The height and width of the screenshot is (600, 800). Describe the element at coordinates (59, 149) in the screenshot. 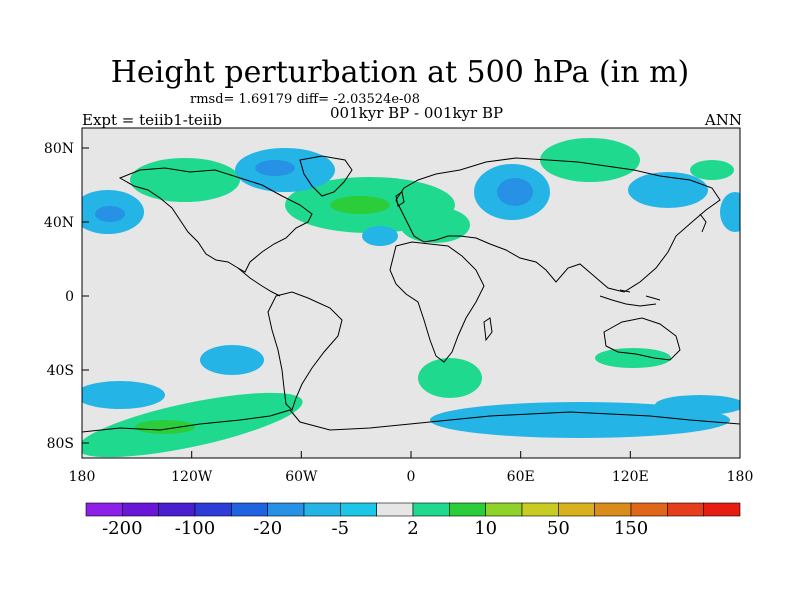

I see `lat-tick-label: 80N` at that location.